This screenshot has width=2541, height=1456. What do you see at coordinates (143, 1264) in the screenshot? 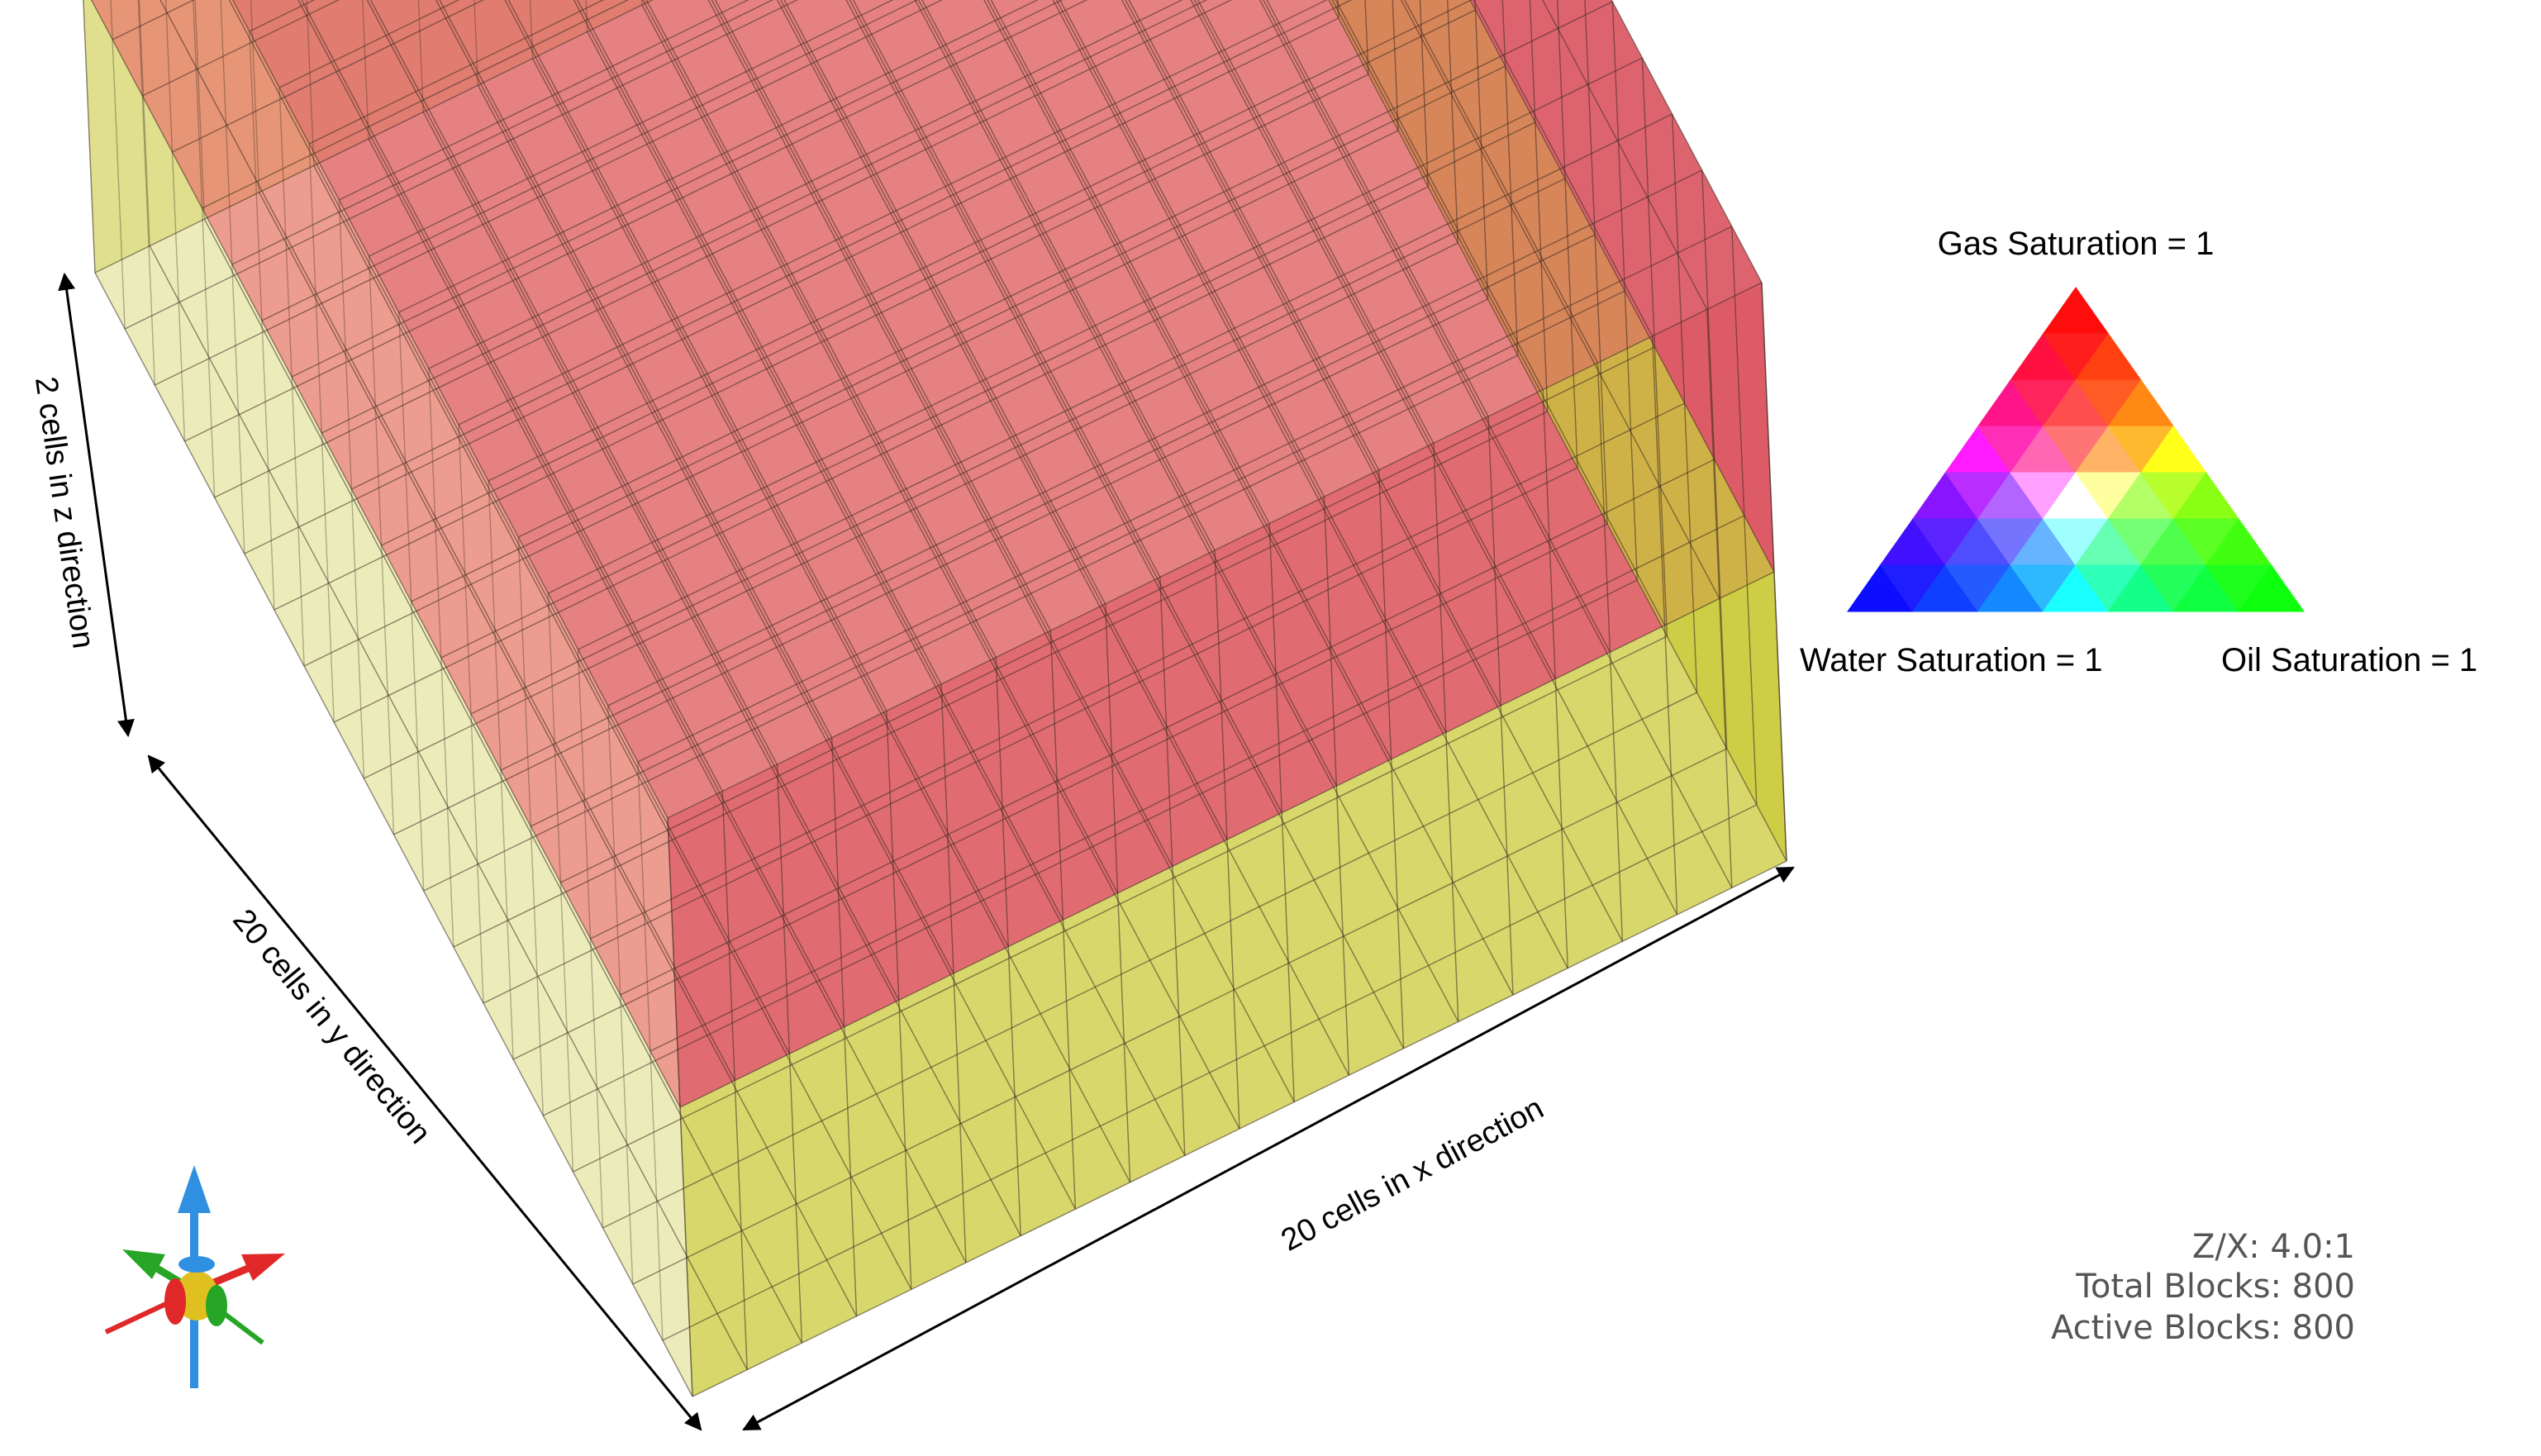
I see `triad-y-arrowhead` at bounding box center [143, 1264].